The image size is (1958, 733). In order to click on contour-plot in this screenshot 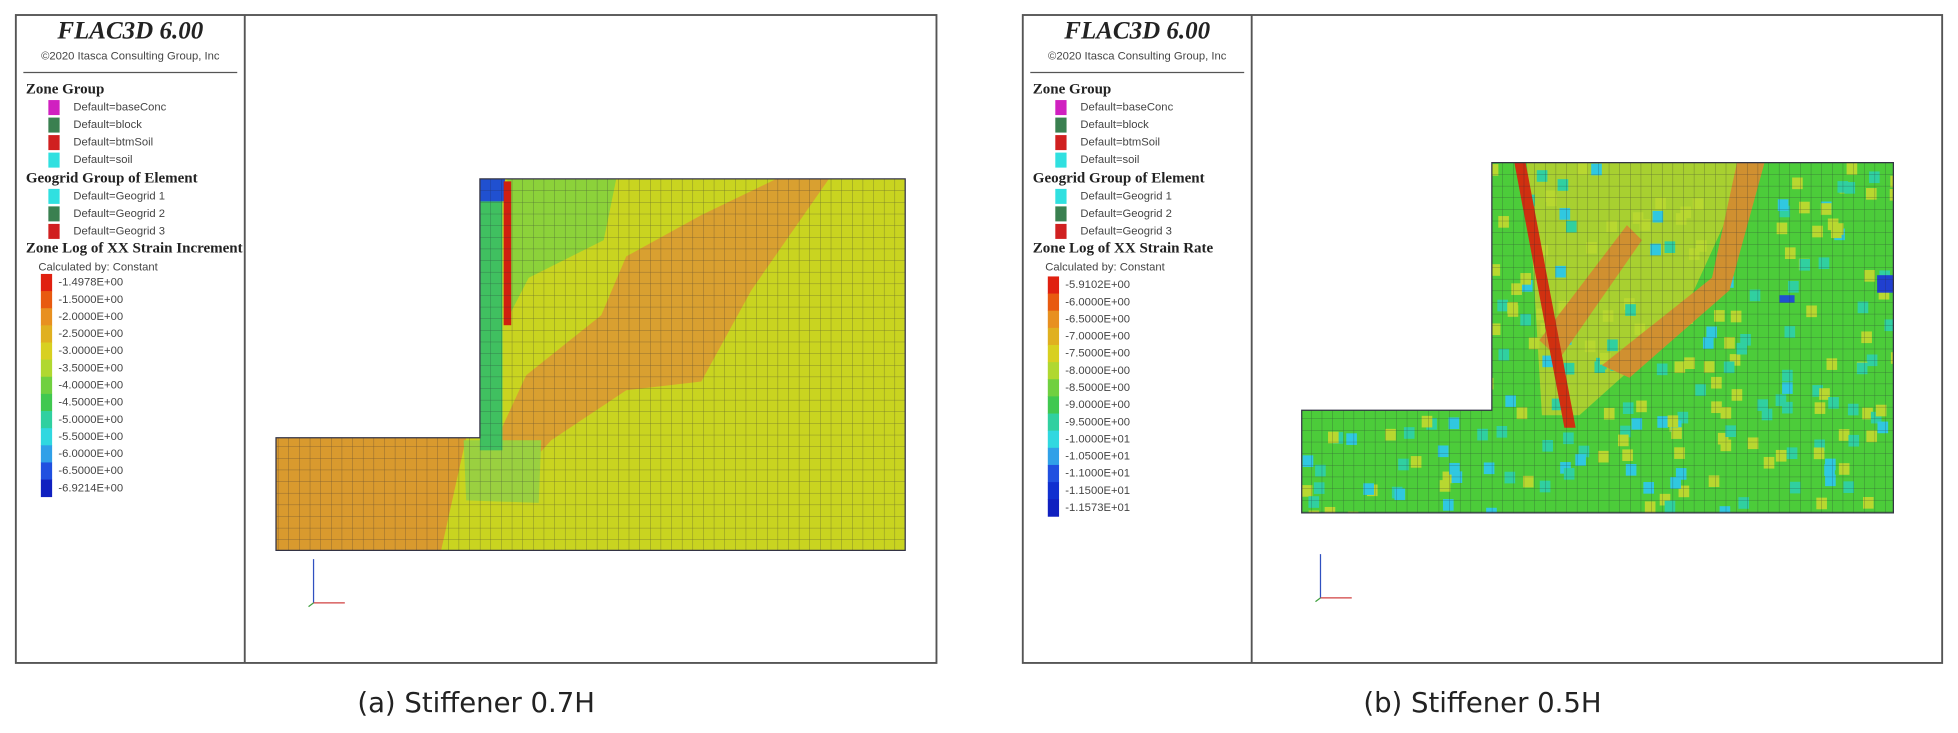, I will do `click(1597, 337)`.